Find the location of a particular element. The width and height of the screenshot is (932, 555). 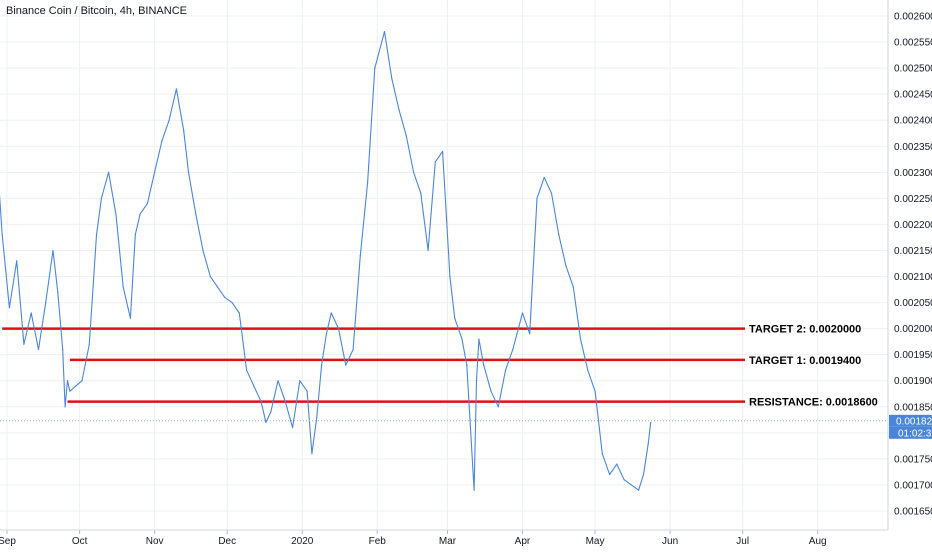

price-tick-label: 0.0021000 is located at coordinates (913, 277).